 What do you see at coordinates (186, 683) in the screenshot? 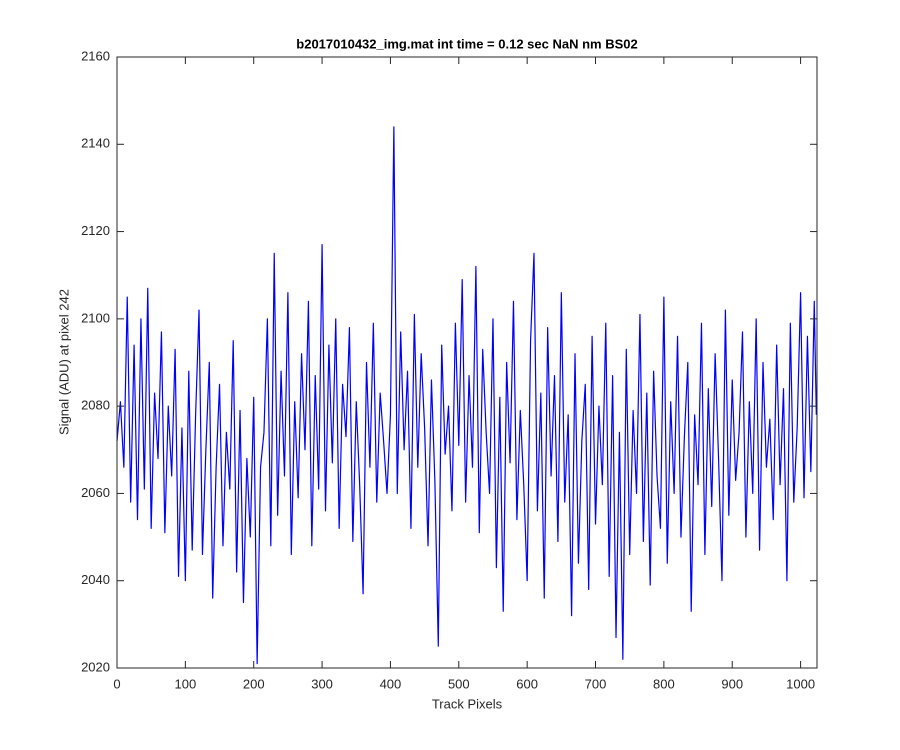
I see `x-tick-label: 100` at bounding box center [186, 683].